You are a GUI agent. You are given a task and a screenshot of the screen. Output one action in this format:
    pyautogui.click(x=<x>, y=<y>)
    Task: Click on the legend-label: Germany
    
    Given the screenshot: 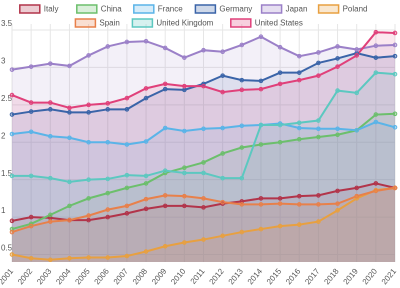 What is the action you would take?
    pyautogui.click(x=235, y=9)
    